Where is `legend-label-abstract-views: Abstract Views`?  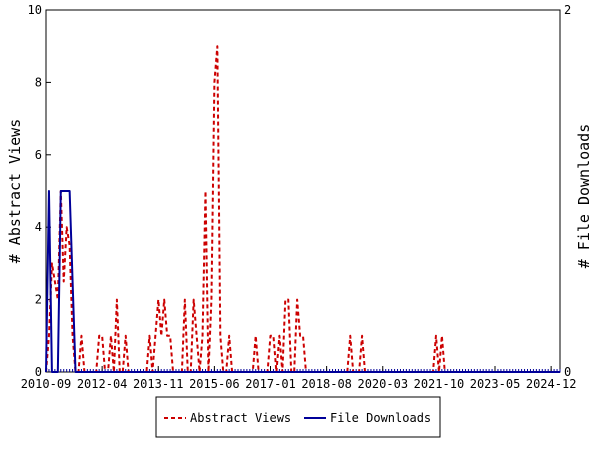
legend-label-abstract-views: Abstract Views is located at coordinates (240, 418).